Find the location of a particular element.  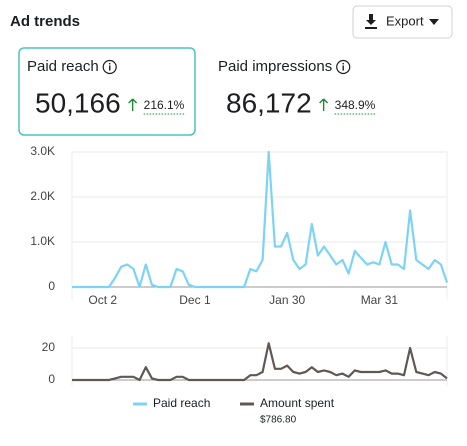

x-tick-label: Oct 2 is located at coordinates (102, 300).